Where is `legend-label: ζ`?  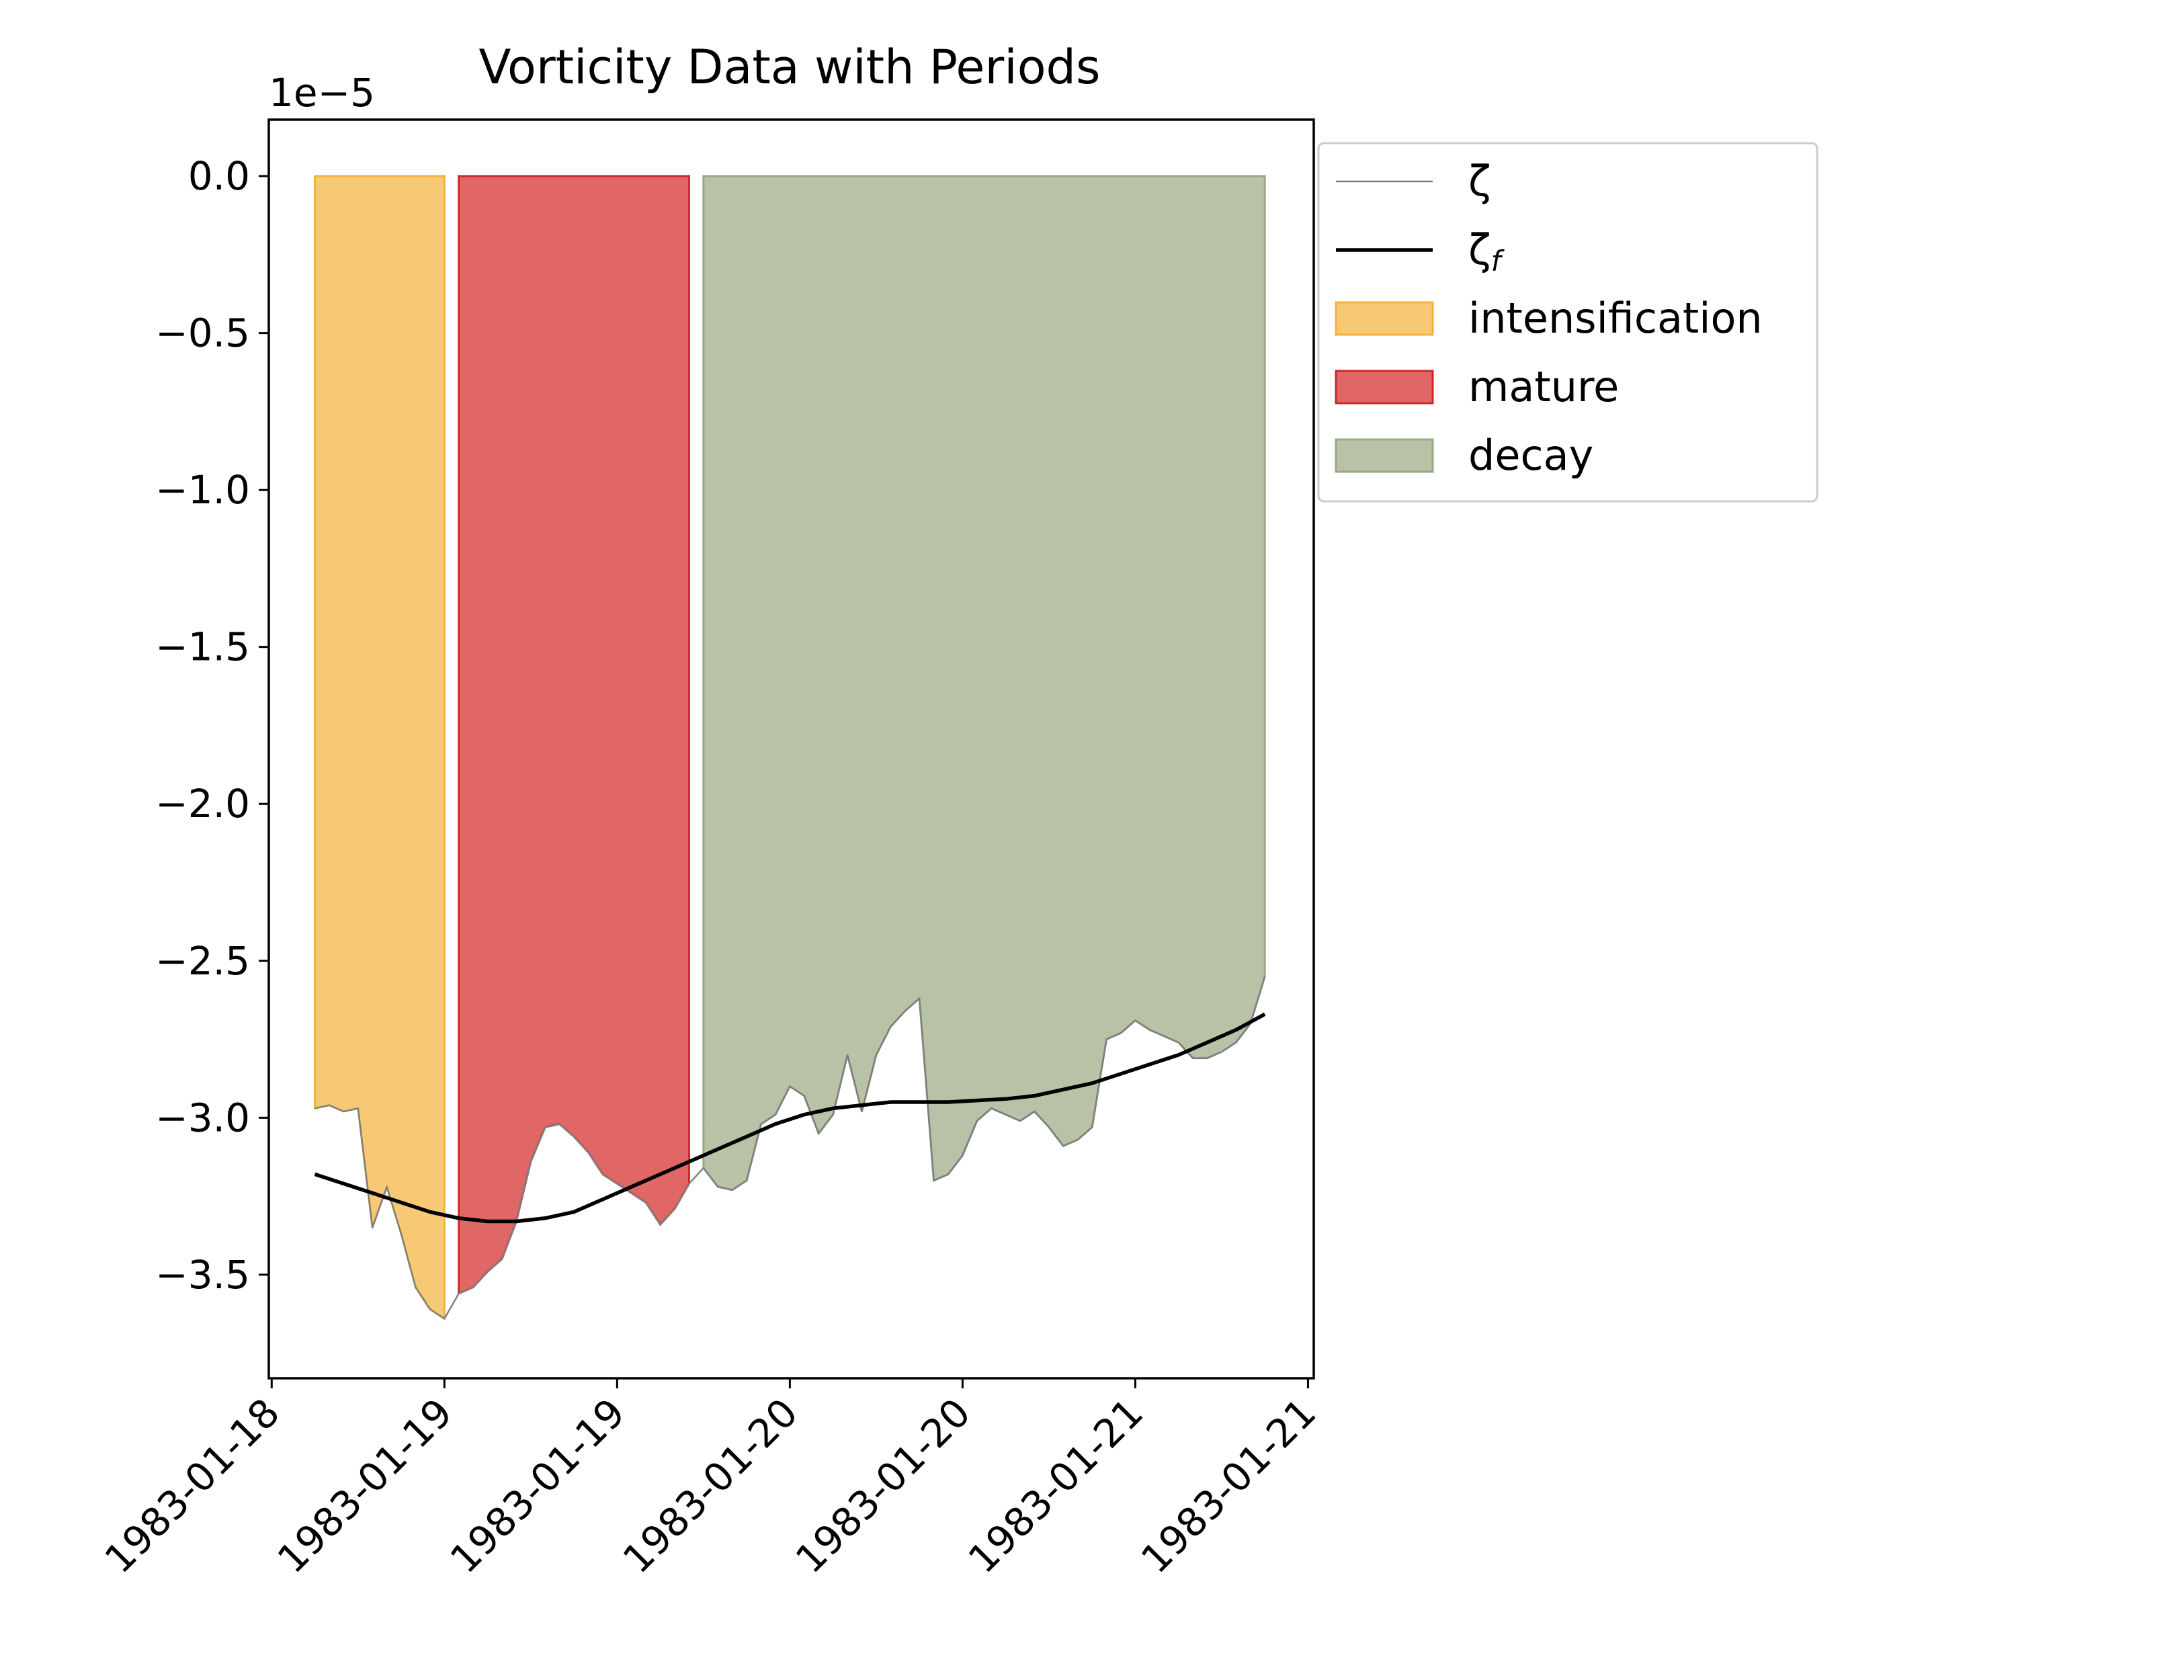
legend-label: ζ is located at coordinates (1480, 182).